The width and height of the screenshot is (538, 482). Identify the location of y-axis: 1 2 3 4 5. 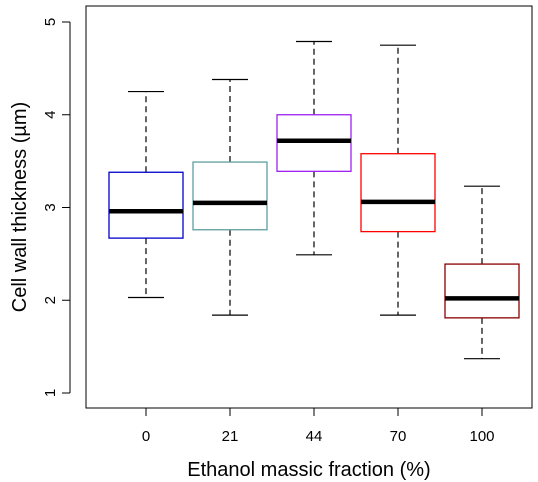
(56, 207).